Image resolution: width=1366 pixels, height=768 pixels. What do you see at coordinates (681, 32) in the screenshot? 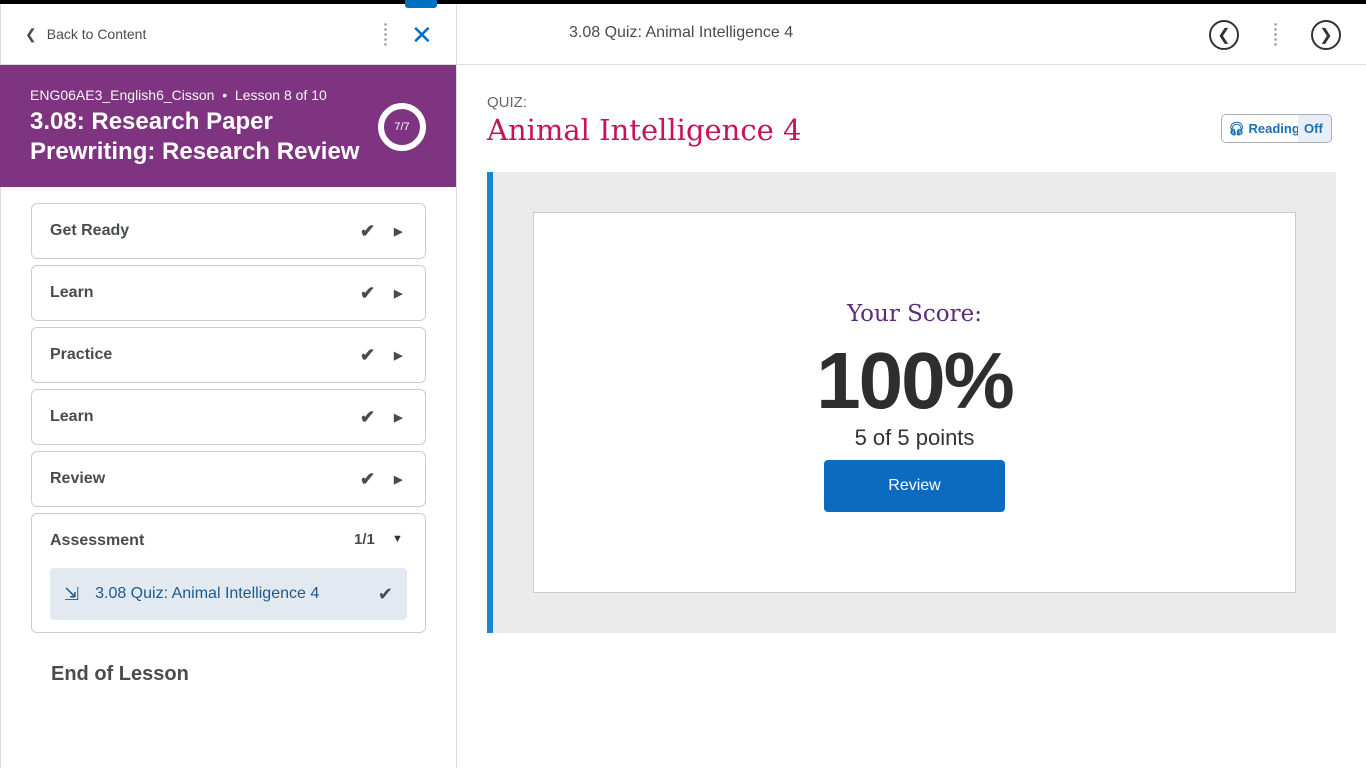
I see `content-title: 3.08 Quiz: Animal Intelligence 4` at bounding box center [681, 32].